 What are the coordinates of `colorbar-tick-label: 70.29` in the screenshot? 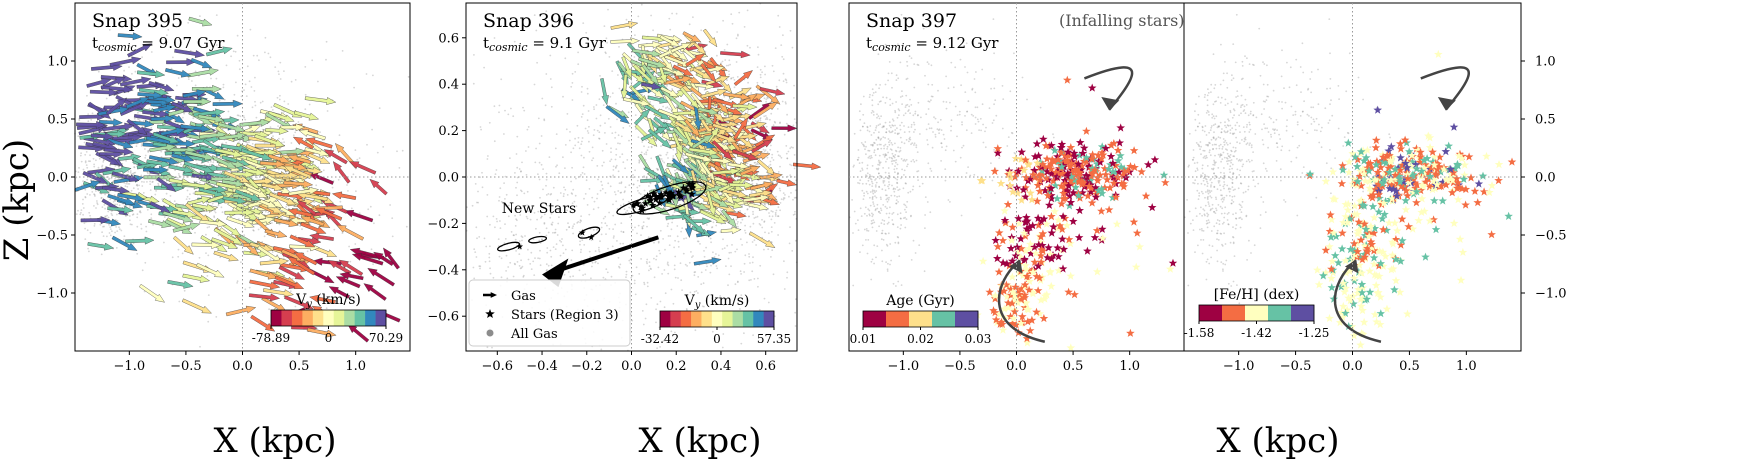 It's located at (386, 338).